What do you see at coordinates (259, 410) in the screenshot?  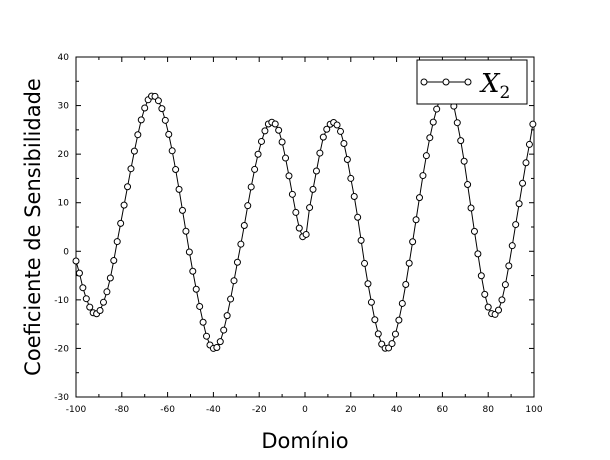 I see `x-tick-label: -20` at bounding box center [259, 410].